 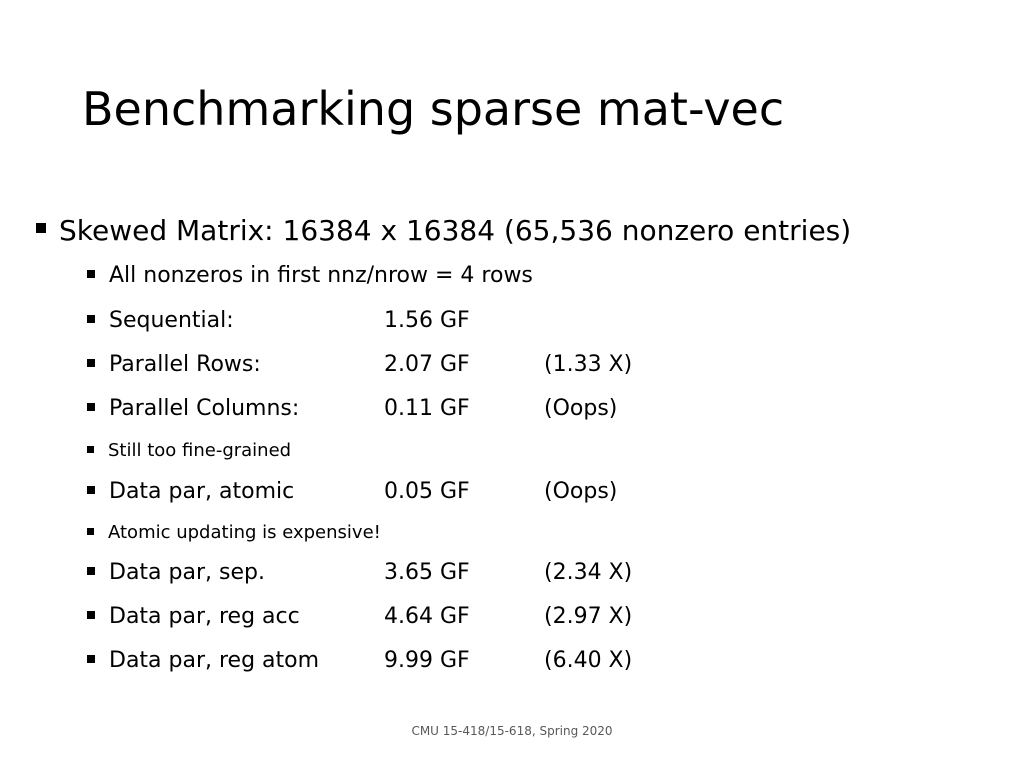 I want to click on sub-bullet-value: 9.99 GF, so click(x=427, y=660).